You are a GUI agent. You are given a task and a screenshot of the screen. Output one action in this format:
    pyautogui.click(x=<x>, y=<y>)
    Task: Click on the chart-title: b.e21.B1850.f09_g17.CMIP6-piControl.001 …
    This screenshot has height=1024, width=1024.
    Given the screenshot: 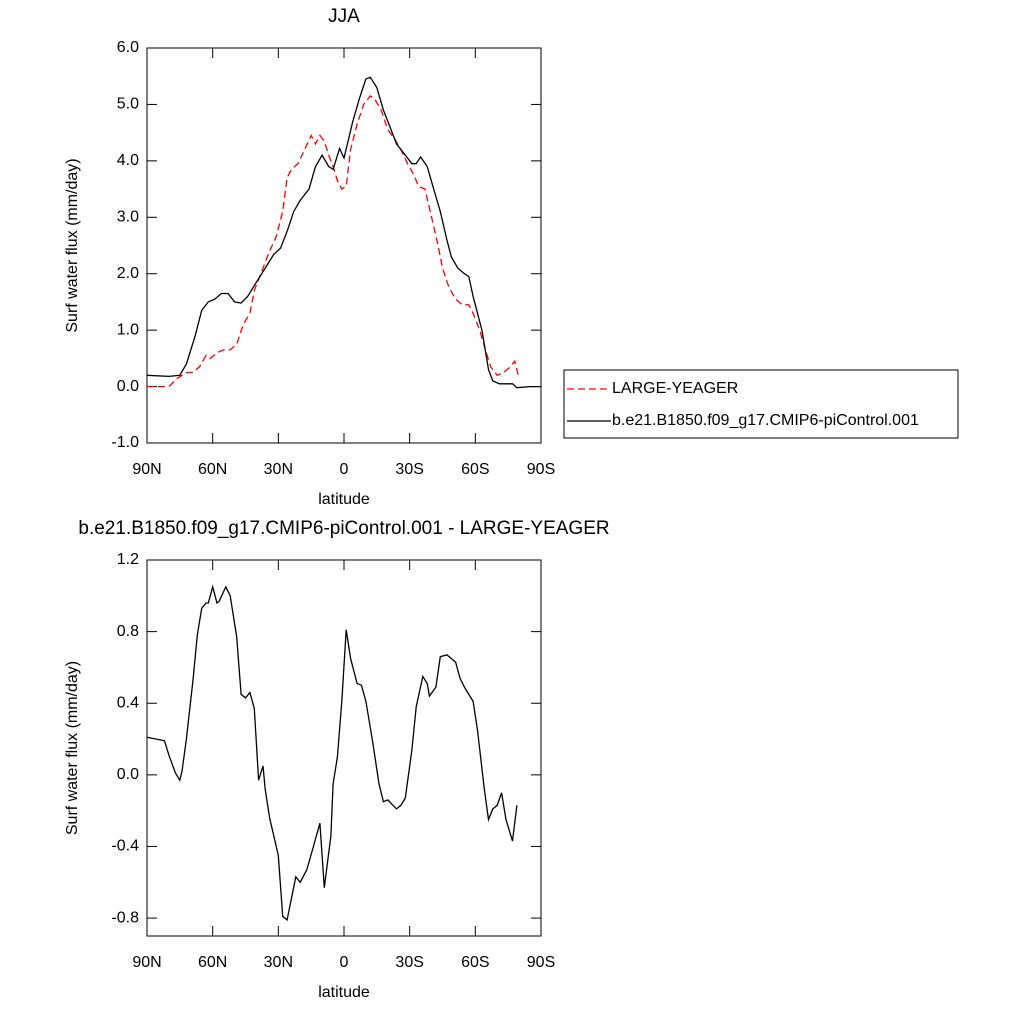 What is the action you would take?
    pyautogui.click(x=343, y=528)
    